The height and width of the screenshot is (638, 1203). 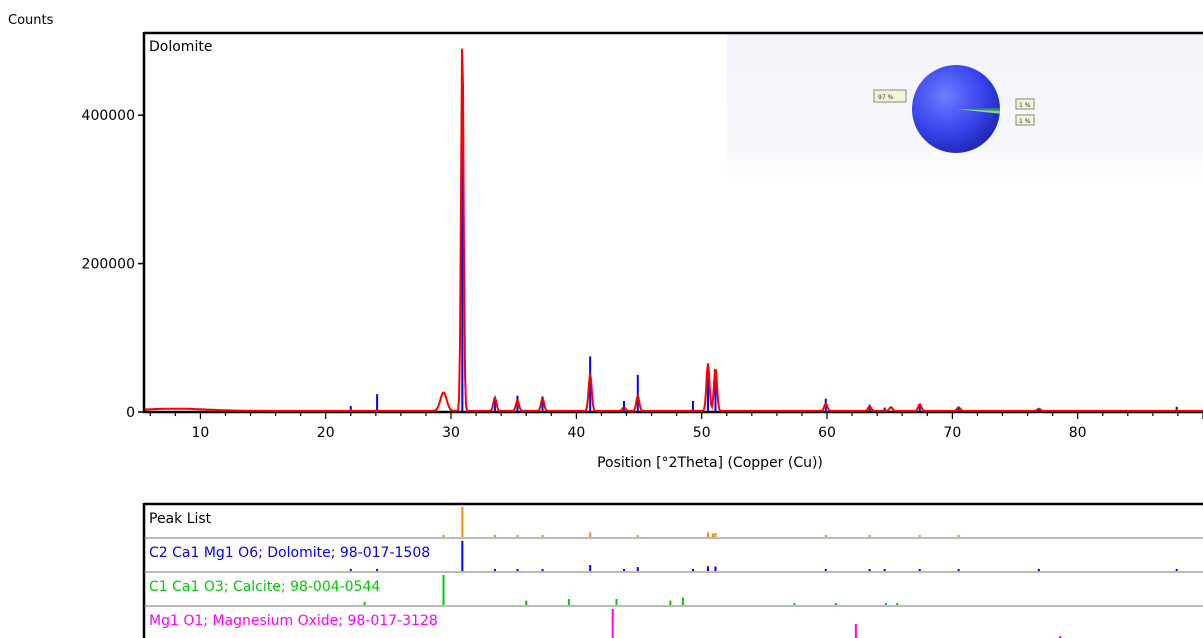 I want to click on x-axis-ticks: 10 20 30 40 50 60 70 80, so click(x=676, y=426).